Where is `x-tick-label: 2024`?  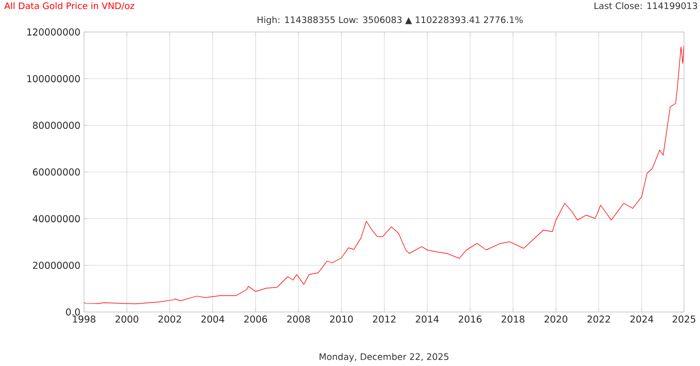 x-tick-label: 2024 is located at coordinates (642, 319).